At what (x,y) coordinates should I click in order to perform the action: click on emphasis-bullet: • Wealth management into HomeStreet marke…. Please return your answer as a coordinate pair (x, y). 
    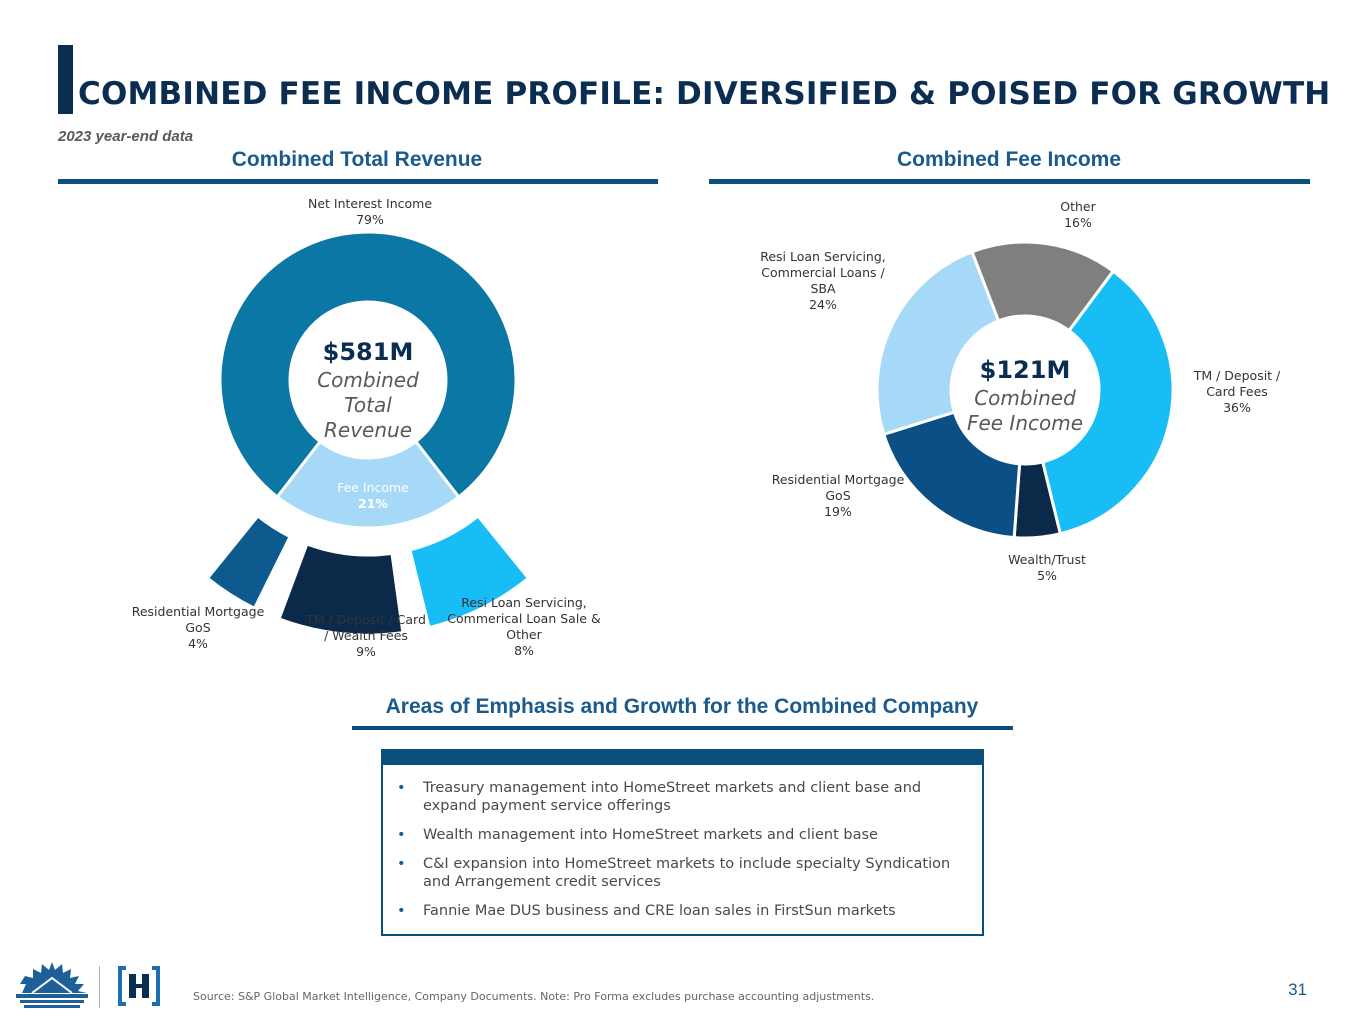
    Looking at the image, I should click on (682, 835).